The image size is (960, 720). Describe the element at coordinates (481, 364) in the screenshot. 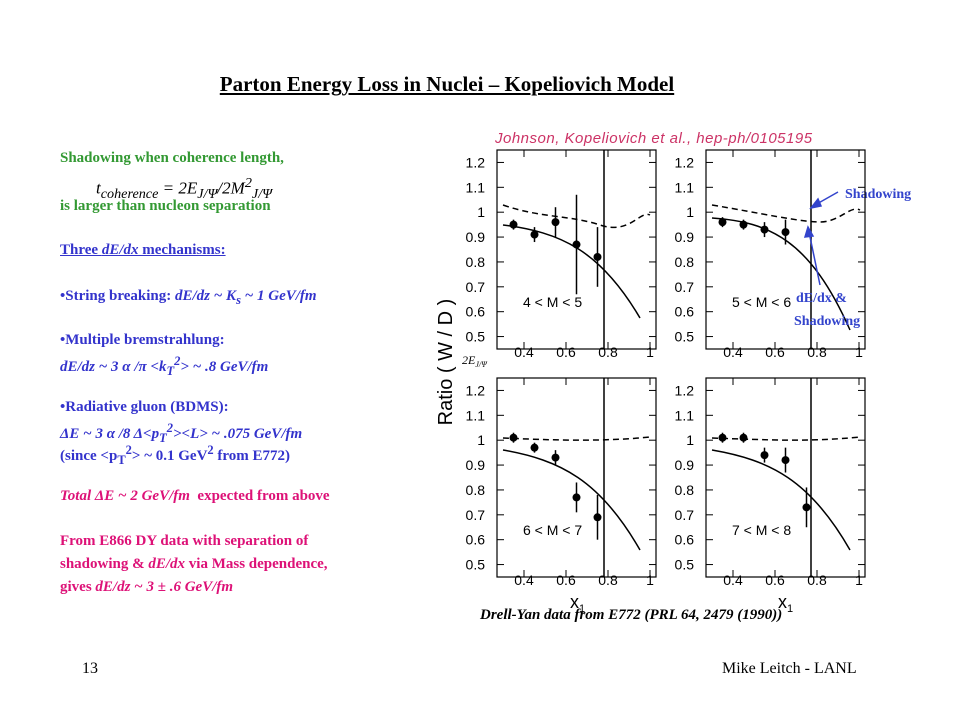

I see `t: J/Ψ` at that location.